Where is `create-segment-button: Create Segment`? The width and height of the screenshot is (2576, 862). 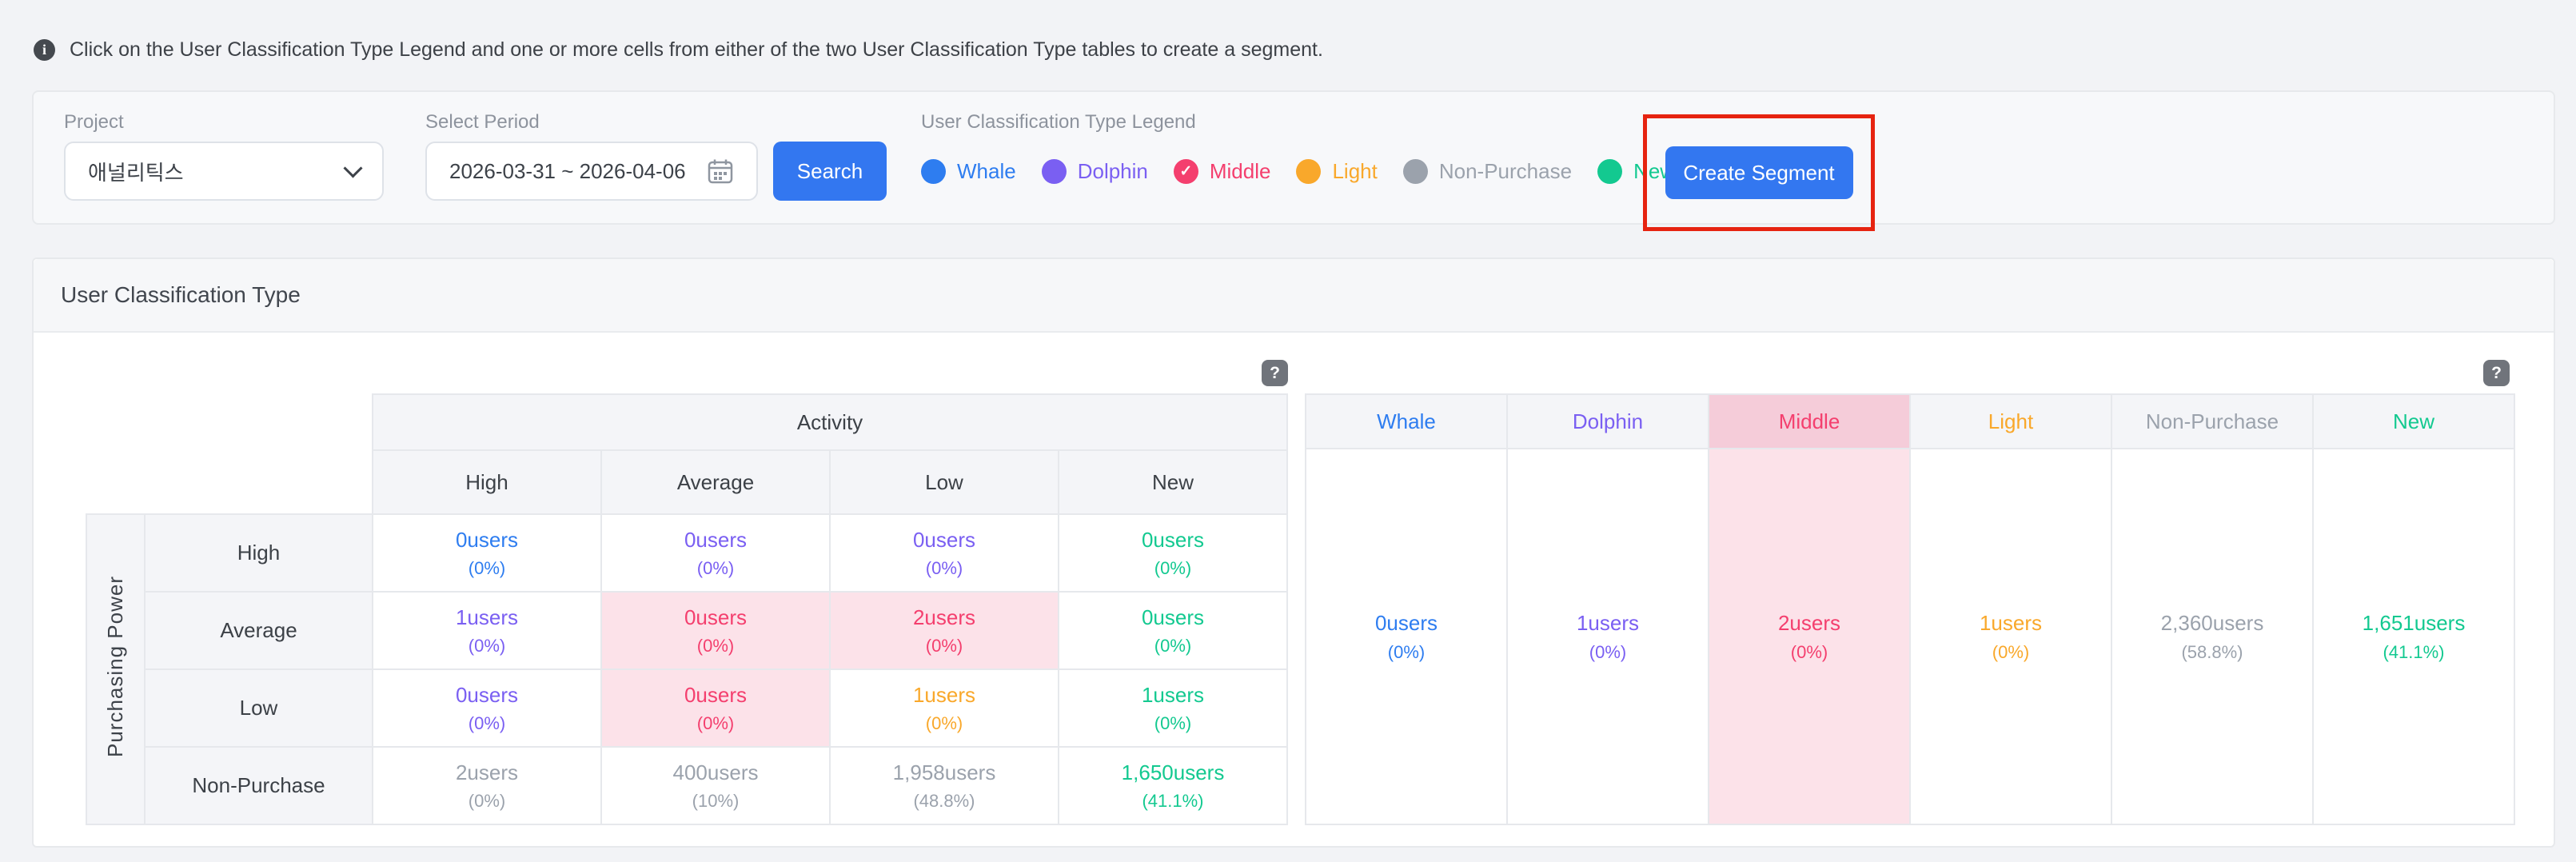
create-segment-button: Create Segment is located at coordinates (1759, 172).